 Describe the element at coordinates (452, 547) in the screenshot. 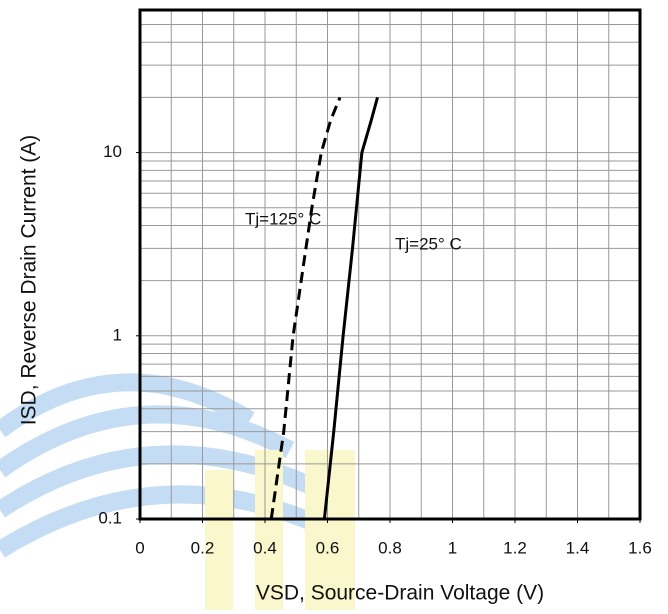

I see `x-tick-label: 1` at that location.